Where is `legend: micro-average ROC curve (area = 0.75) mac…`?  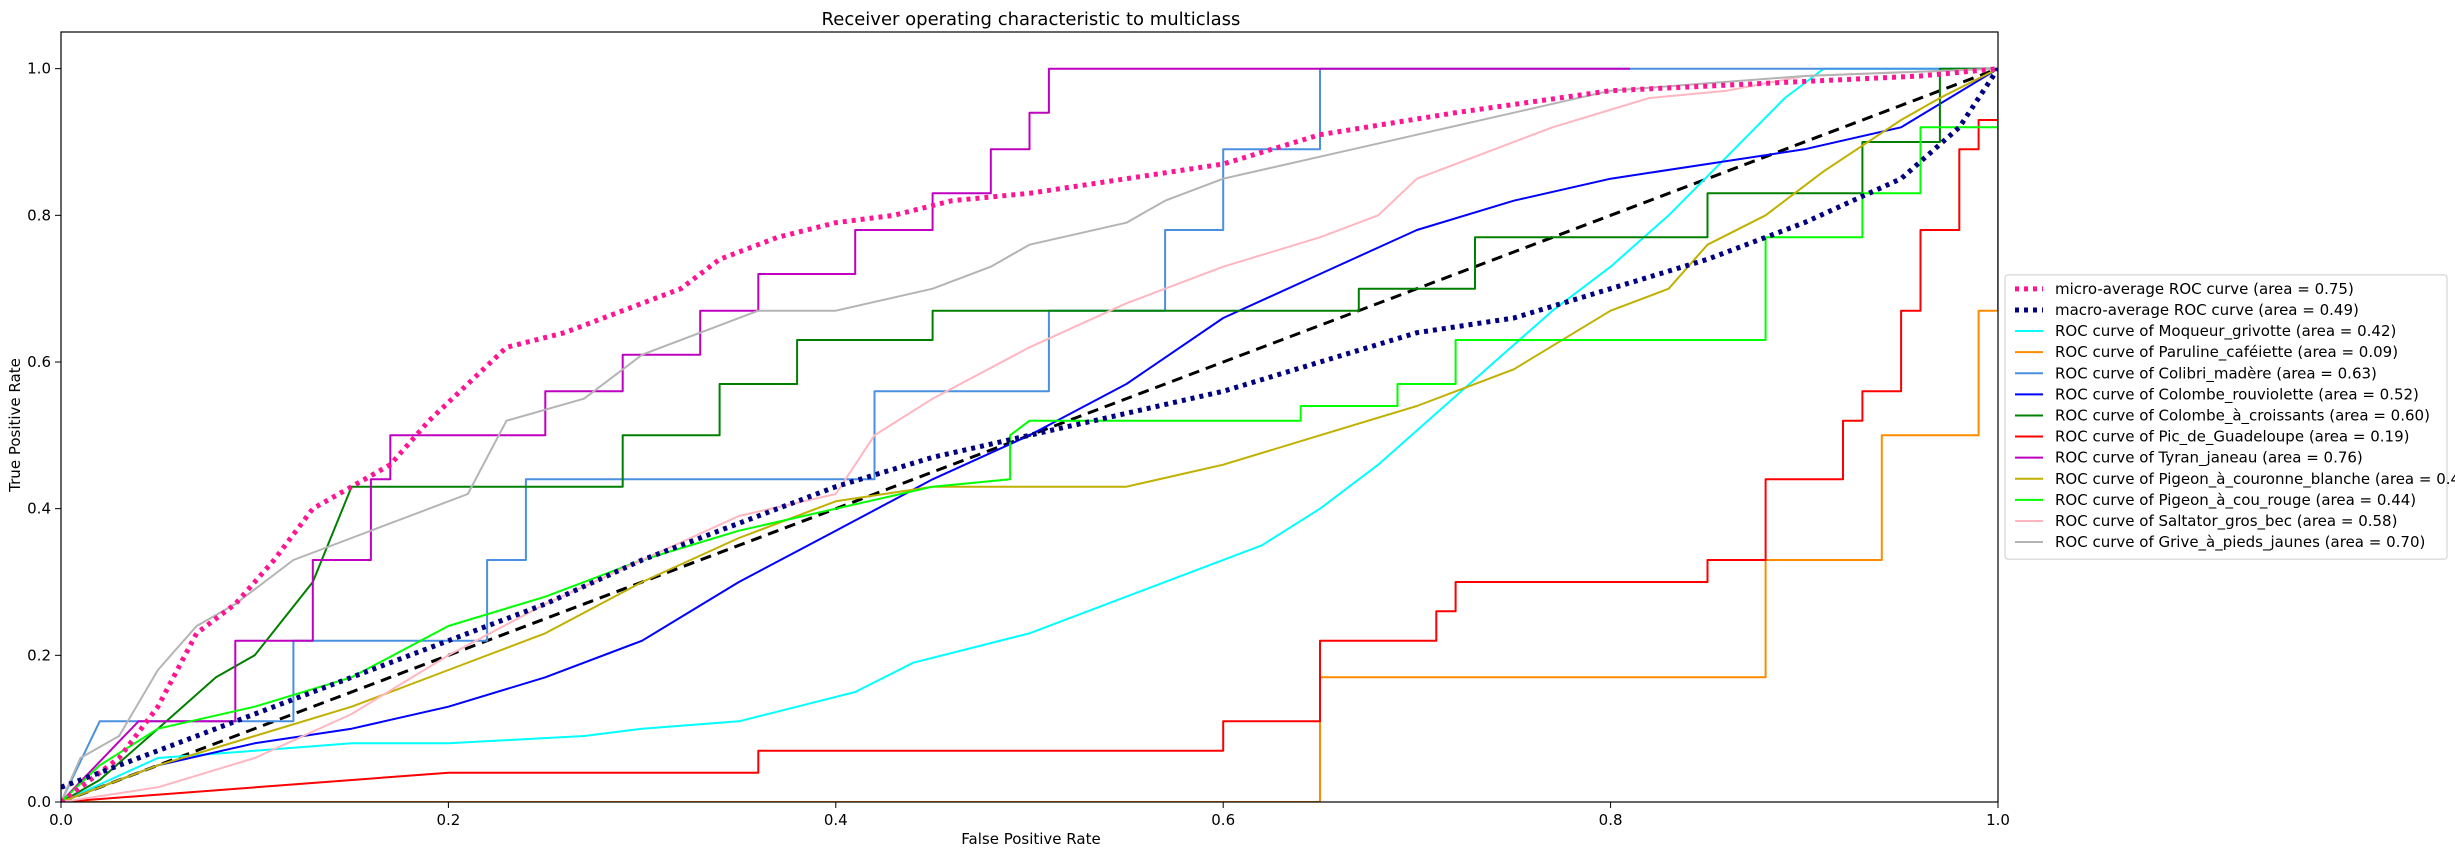 legend: micro-average ROC curve (area = 0.75) mac… is located at coordinates (2229, 417).